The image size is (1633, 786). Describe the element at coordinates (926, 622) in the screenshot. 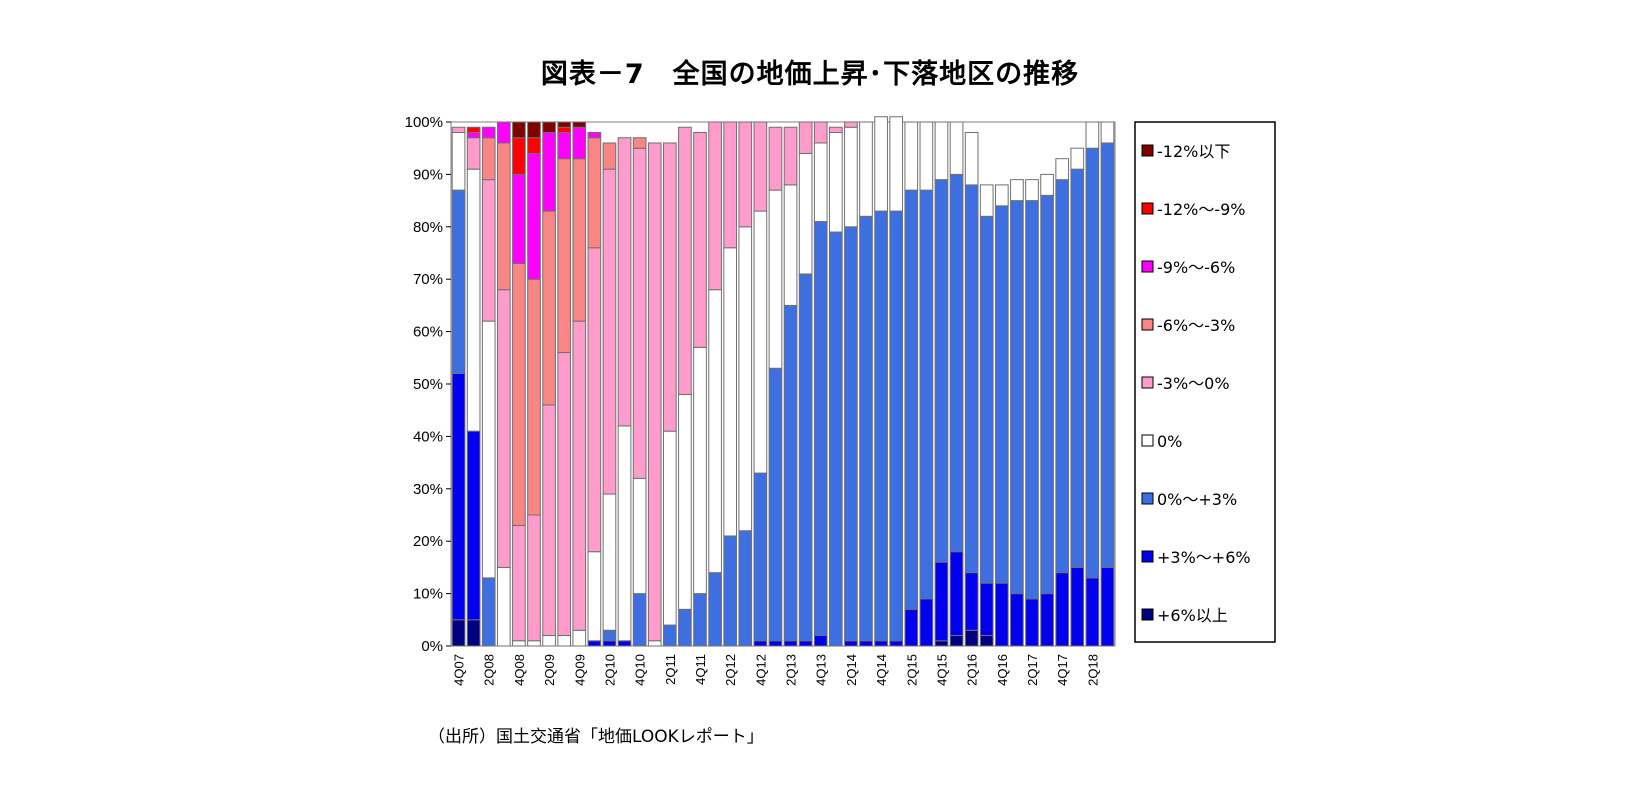

I see `bar-segment-3Q15-s1` at that location.